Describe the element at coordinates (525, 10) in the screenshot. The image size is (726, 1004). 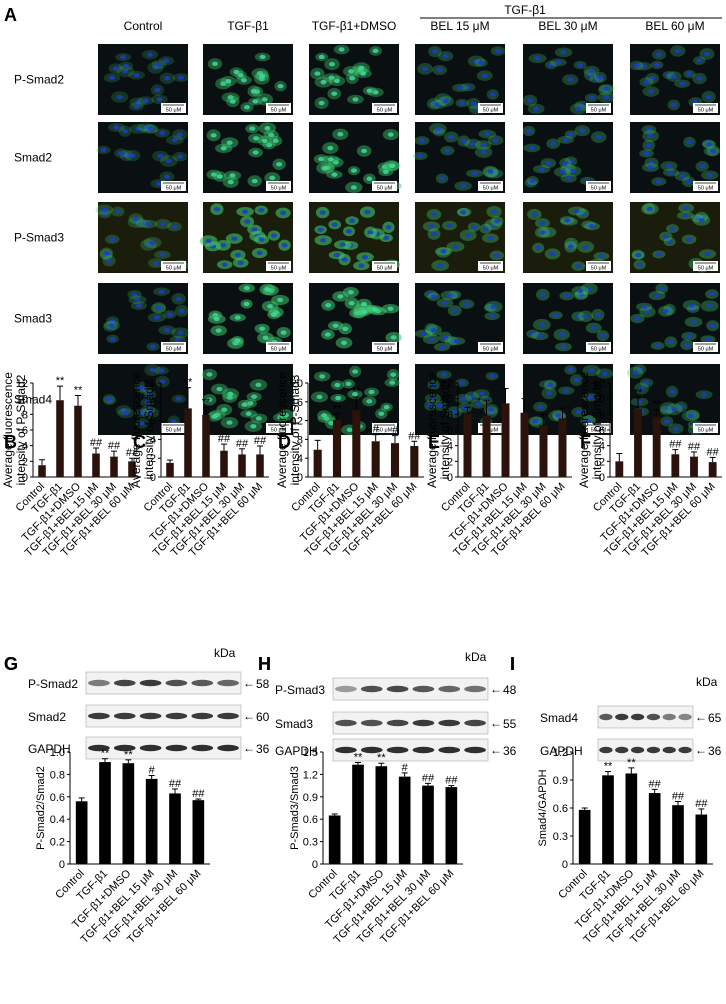
I see `group-header: TGF-β1` at that location.